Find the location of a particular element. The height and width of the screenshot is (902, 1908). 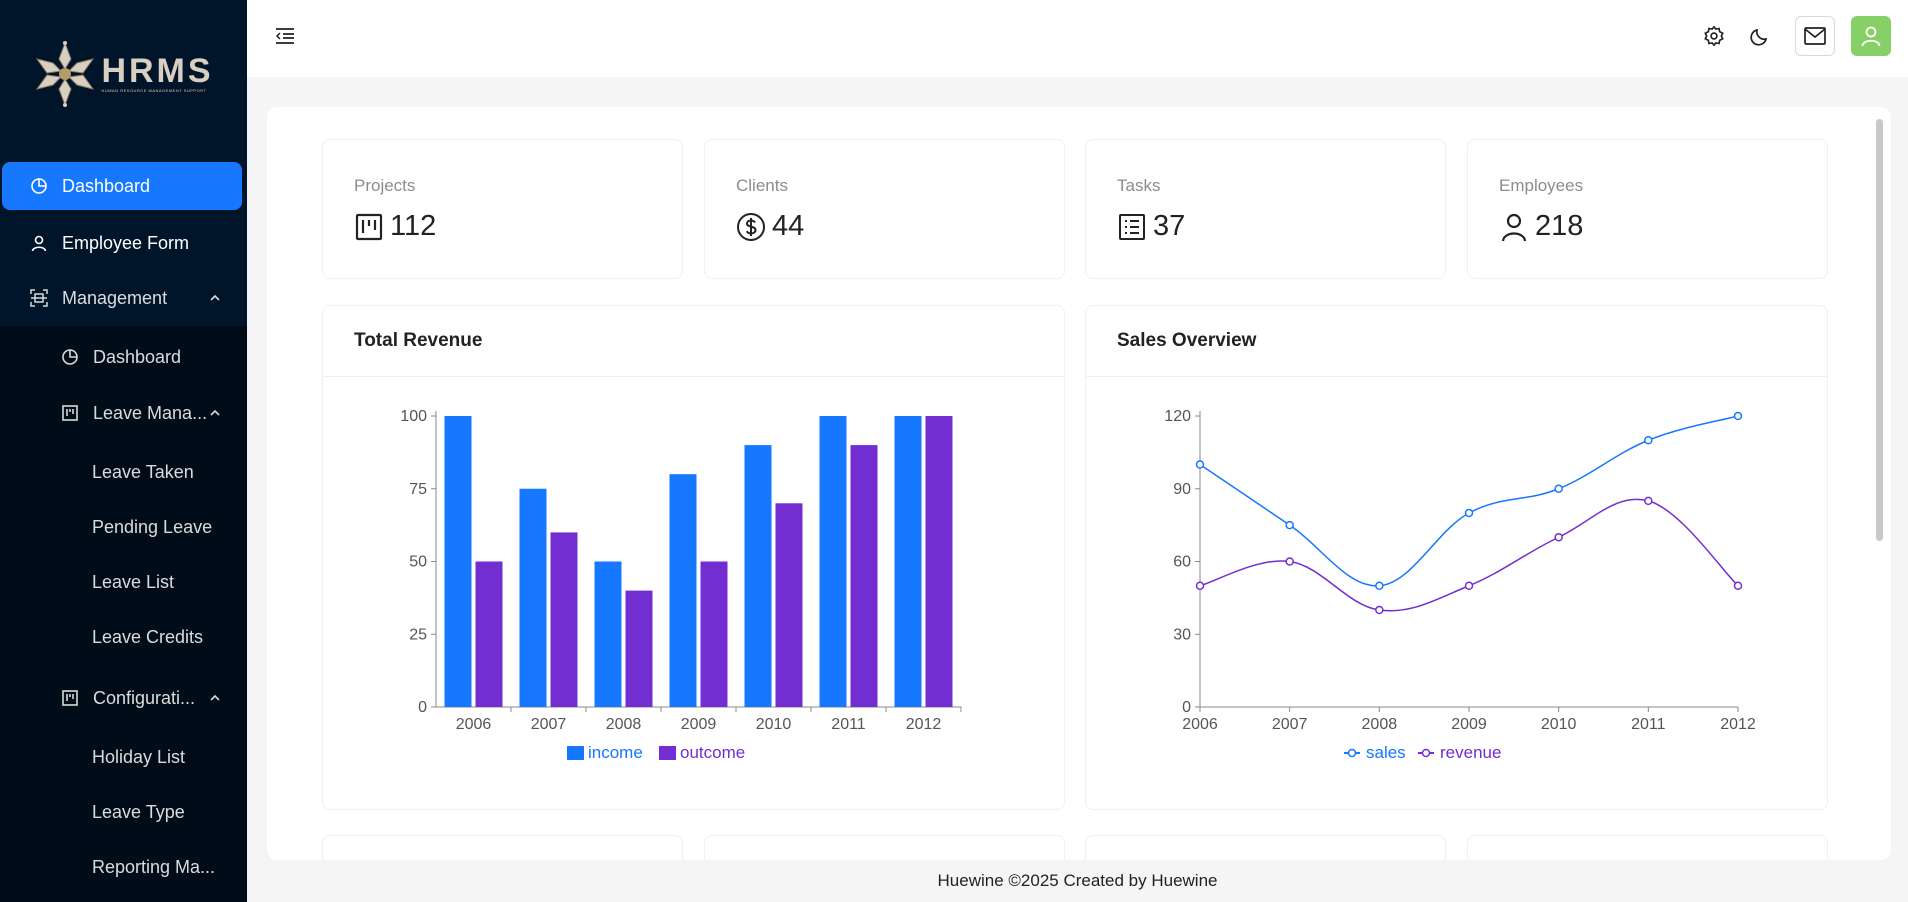

sidebar-item-label: Employee Form is located at coordinates (126, 242).